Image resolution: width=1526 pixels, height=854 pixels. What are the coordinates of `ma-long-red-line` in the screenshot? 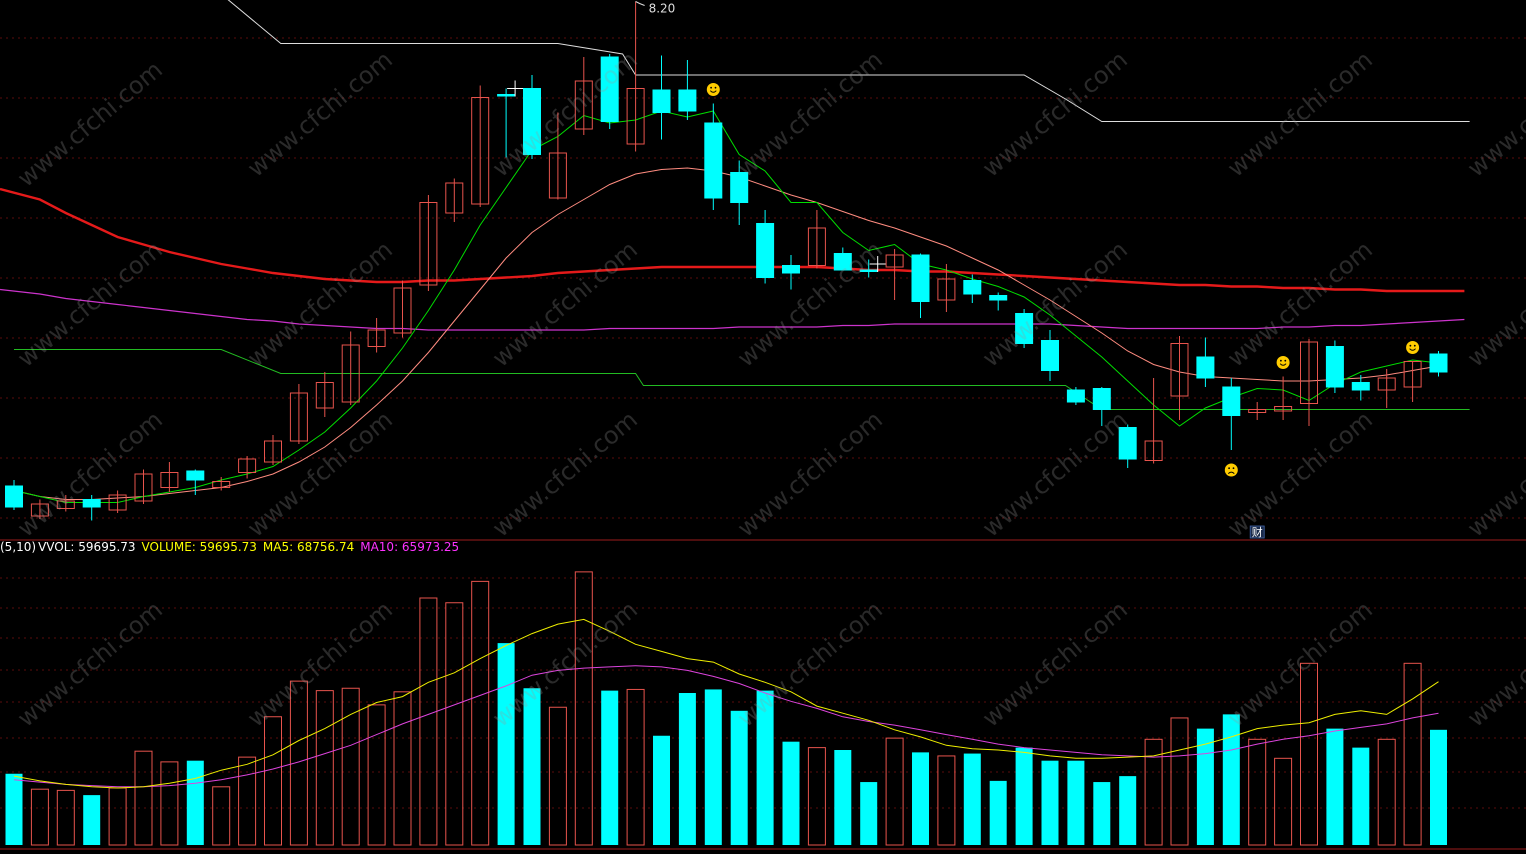 It's located at (732, 240).